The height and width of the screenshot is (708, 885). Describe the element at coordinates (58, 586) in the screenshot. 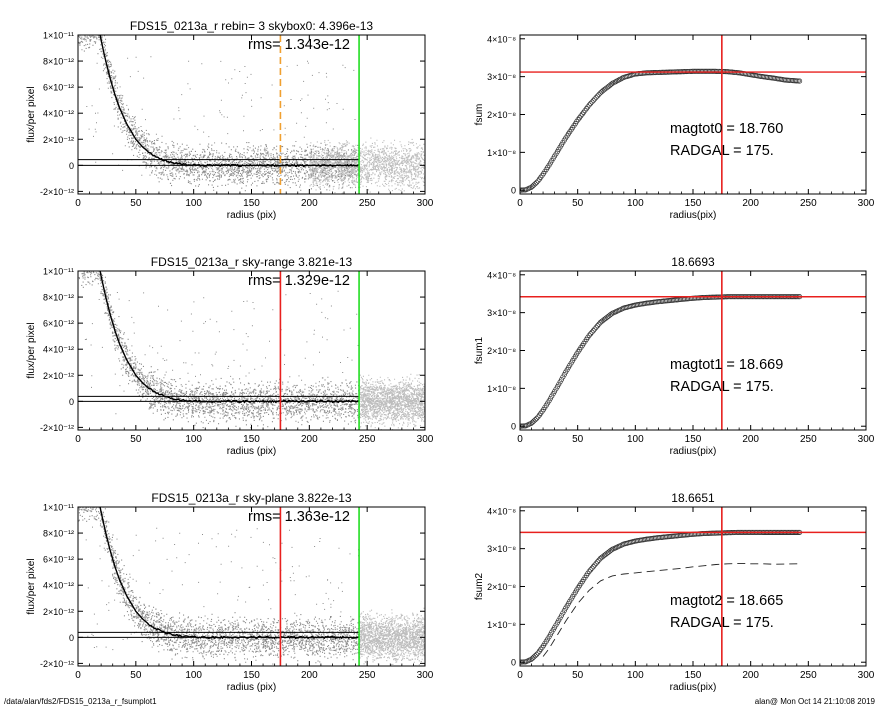

I see `y-tick-label: 4×10⁻¹²` at that location.